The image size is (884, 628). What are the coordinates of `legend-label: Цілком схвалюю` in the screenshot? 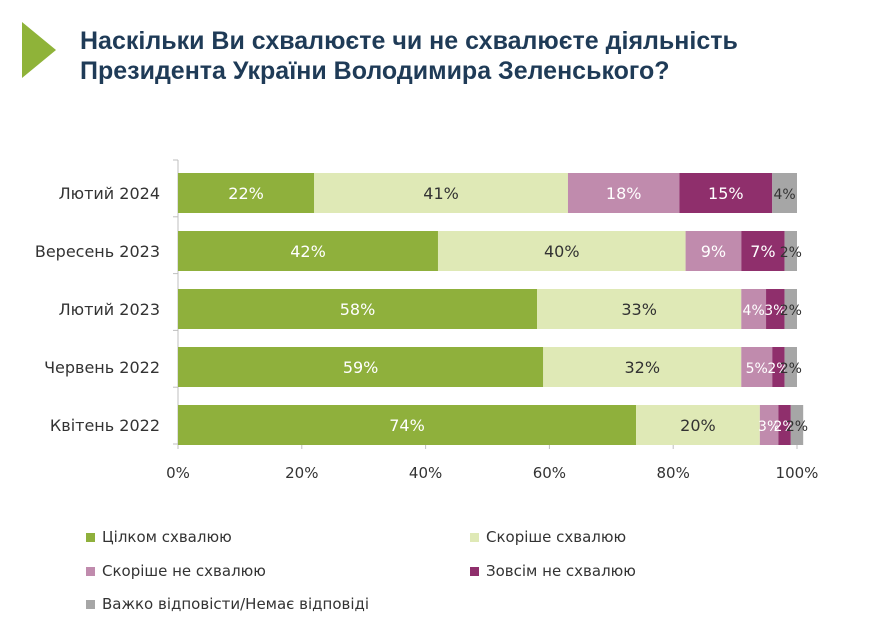 It's located at (167, 537).